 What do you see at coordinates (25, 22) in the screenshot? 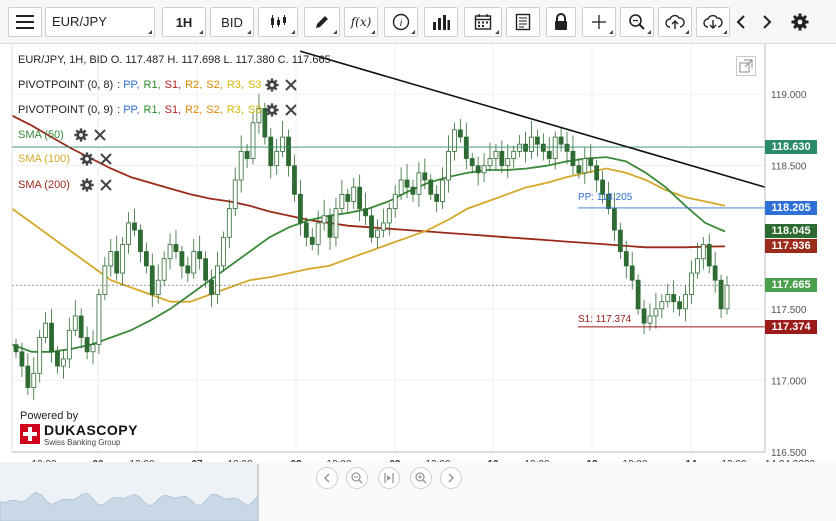
I see `menu-button` at bounding box center [25, 22].